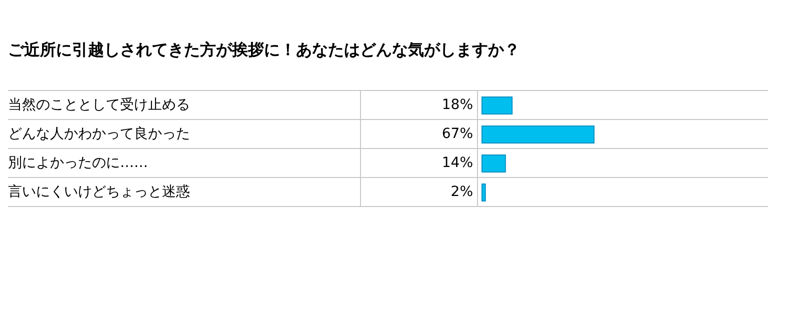  What do you see at coordinates (419, 105) in the screenshot?
I see `data-label: 18%` at bounding box center [419, 105].